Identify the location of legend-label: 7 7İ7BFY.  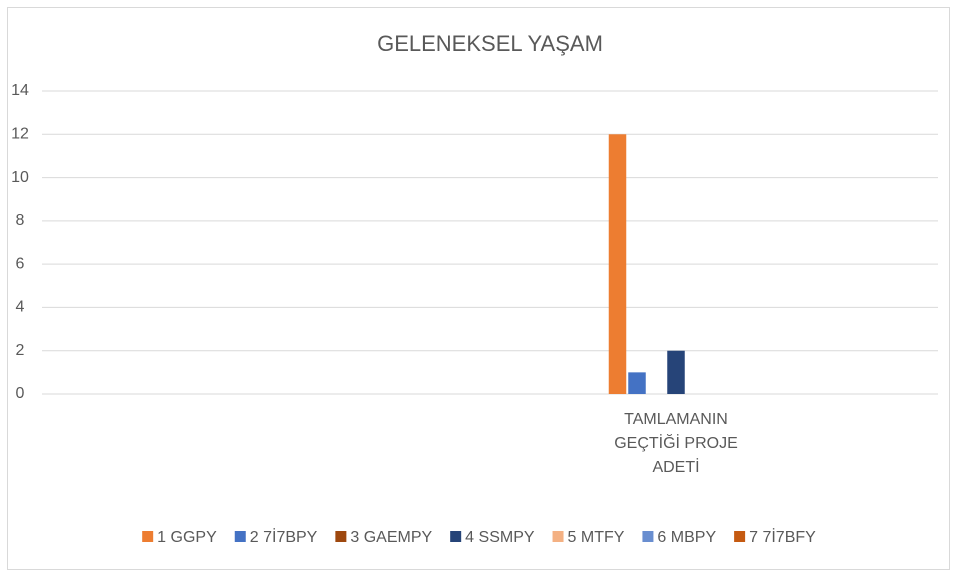
(782, 536).